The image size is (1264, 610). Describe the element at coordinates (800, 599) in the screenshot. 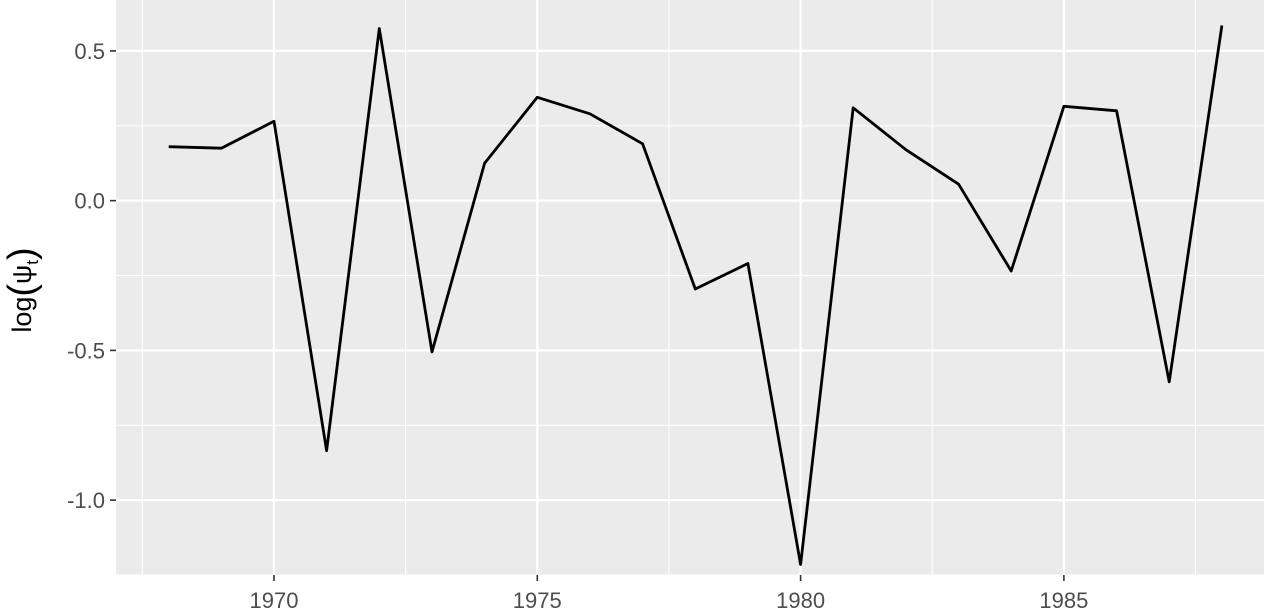

I see `x-tick-label: 1980` at that location.